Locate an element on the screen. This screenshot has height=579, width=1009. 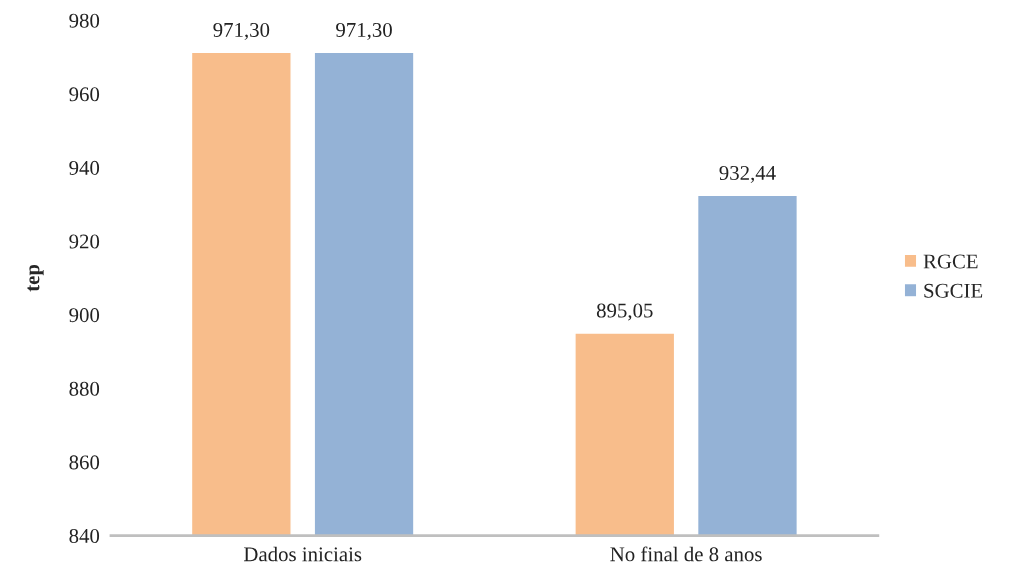
data-label: 895,05 is located at coordinates (624, 312).